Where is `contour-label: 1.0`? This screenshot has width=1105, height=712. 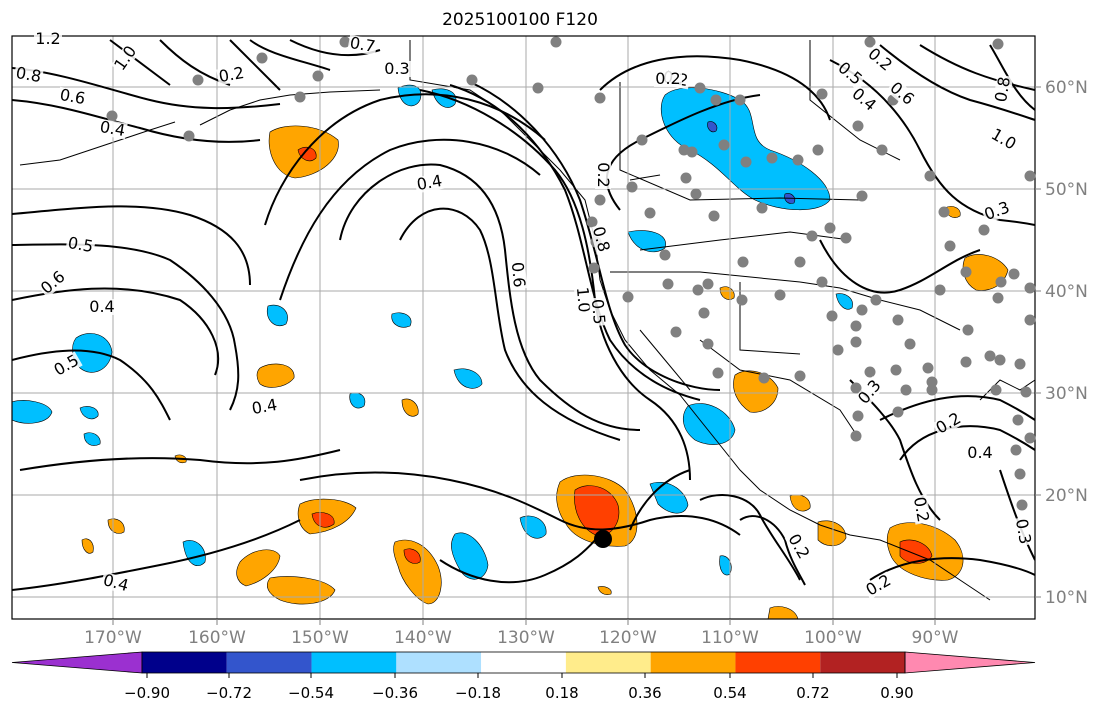 contour-label: 1.0 is located at coordinates (583, 299).